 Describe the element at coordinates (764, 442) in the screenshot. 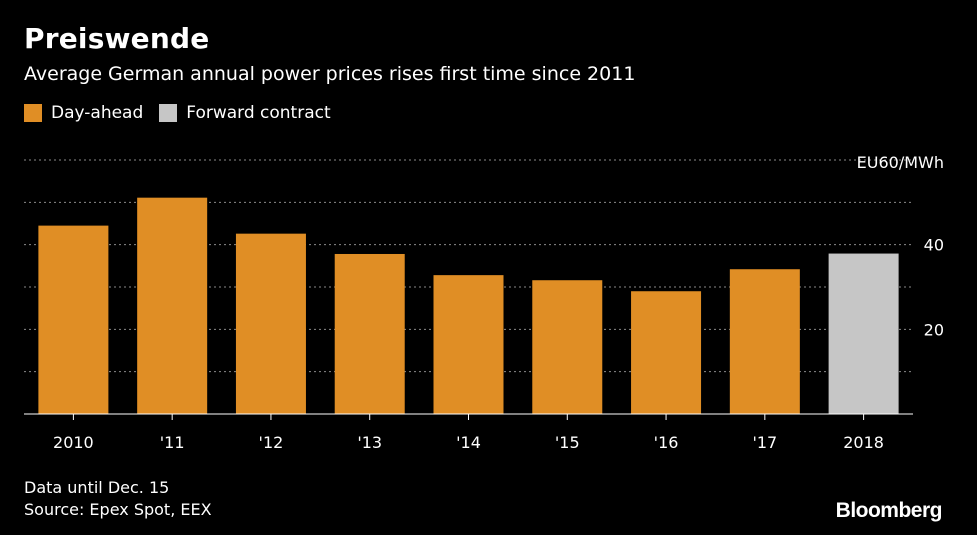

I see `x-tick-label-7: '17` at that location.